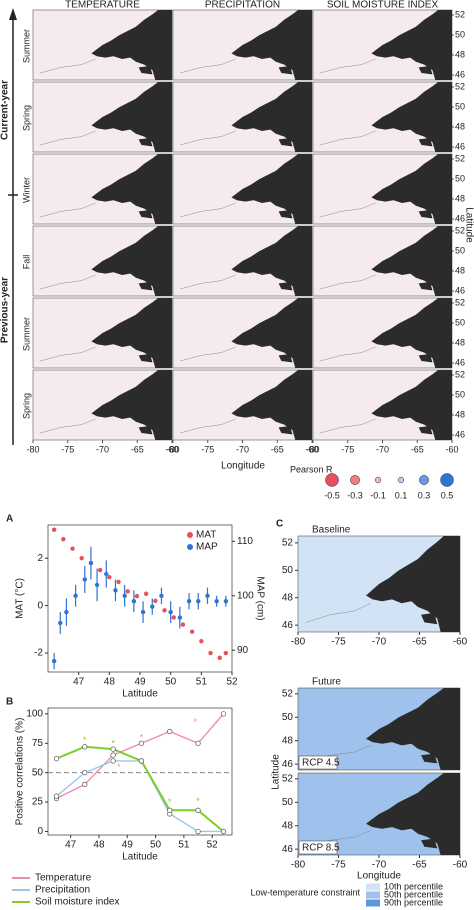 The height and width of the screenshot is (910, 474). Describe the element at coordinates (38, 743) in the screenshot. I see `y-tick-label: 75` at that location.